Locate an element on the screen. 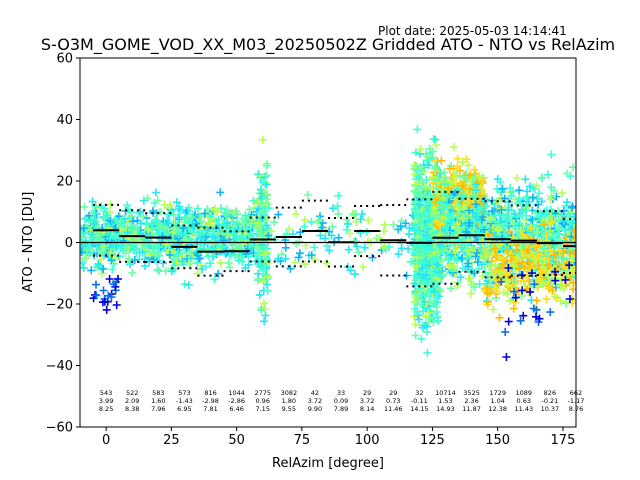  bin-count-label: 826 is located at coordinates (550, 393).